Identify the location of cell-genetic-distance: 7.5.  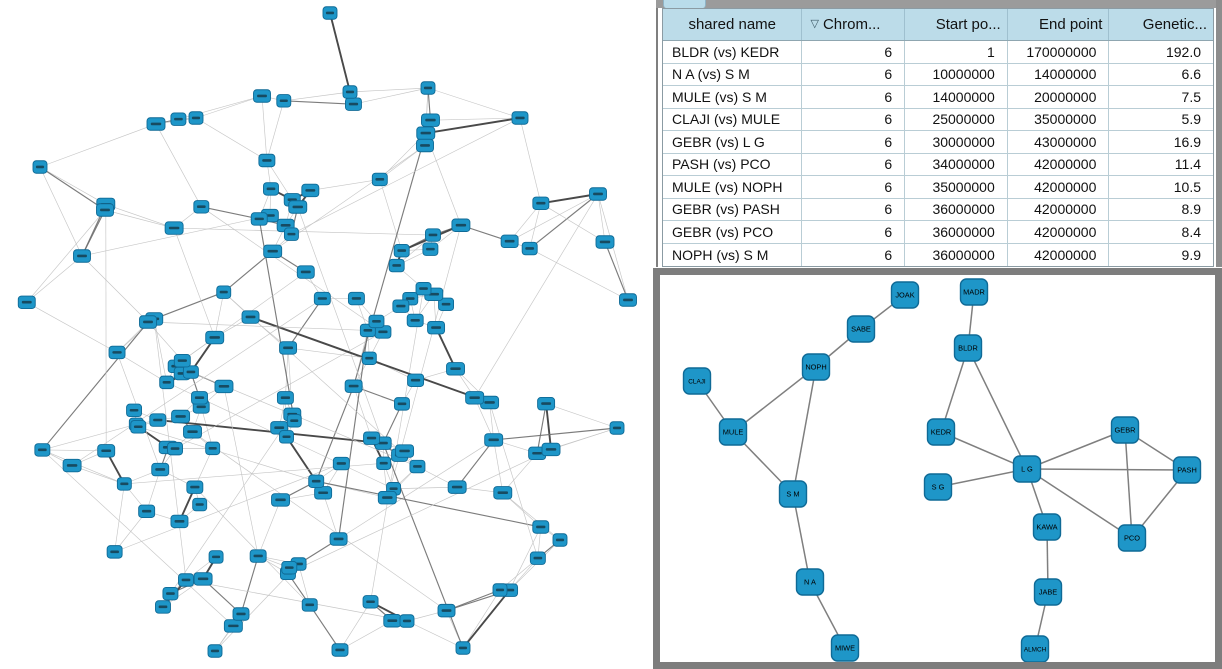
(1191, 96).